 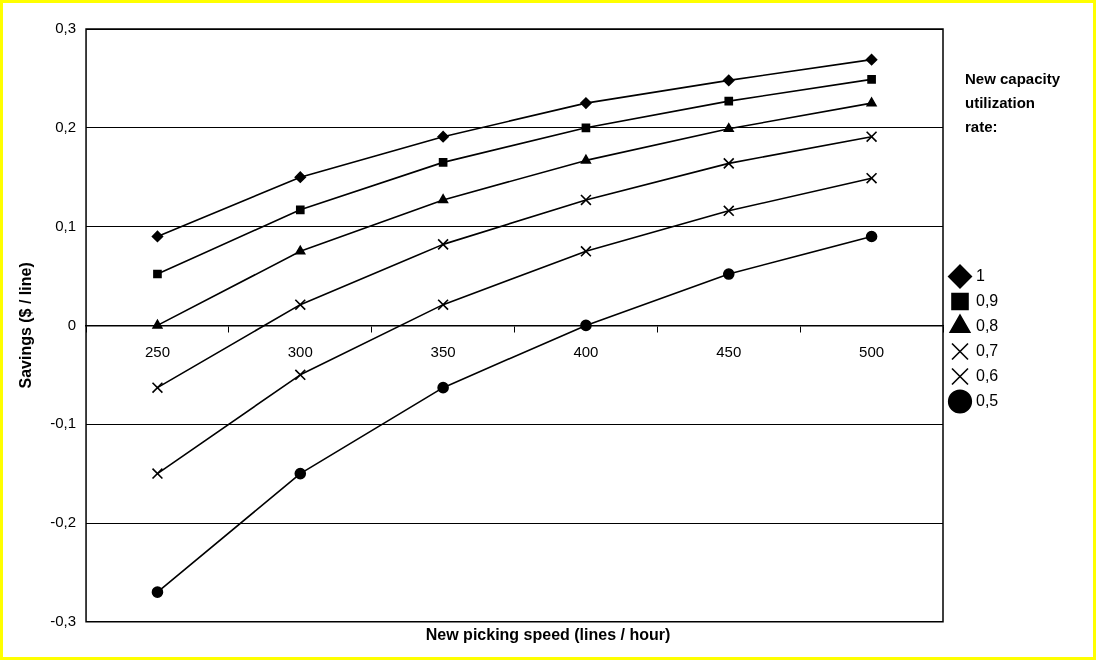 I want to click on legend-label: 0,8, so click(x=987, y=325).